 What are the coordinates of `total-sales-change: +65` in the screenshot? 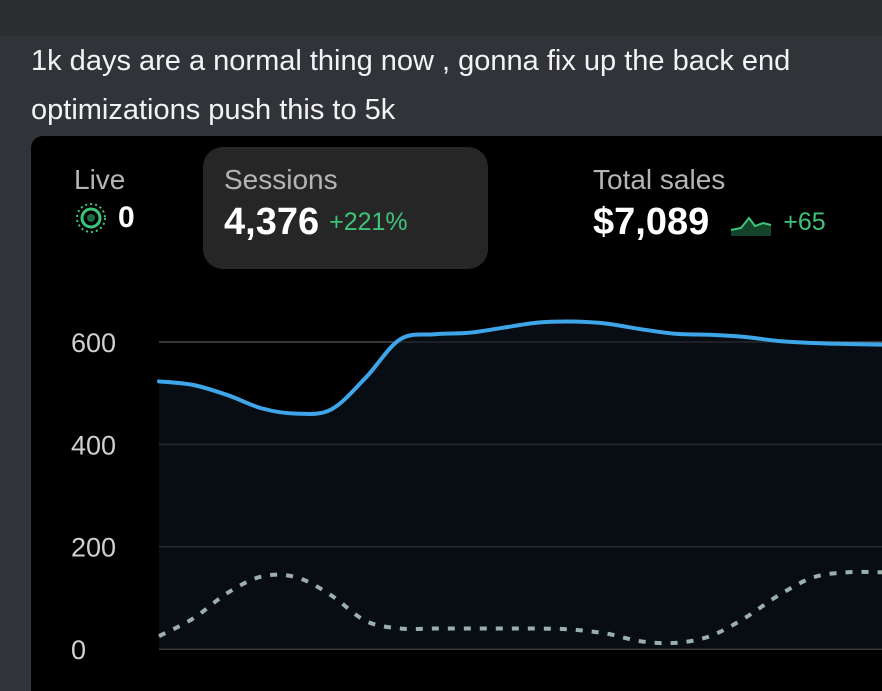 It's located at (804, 222).